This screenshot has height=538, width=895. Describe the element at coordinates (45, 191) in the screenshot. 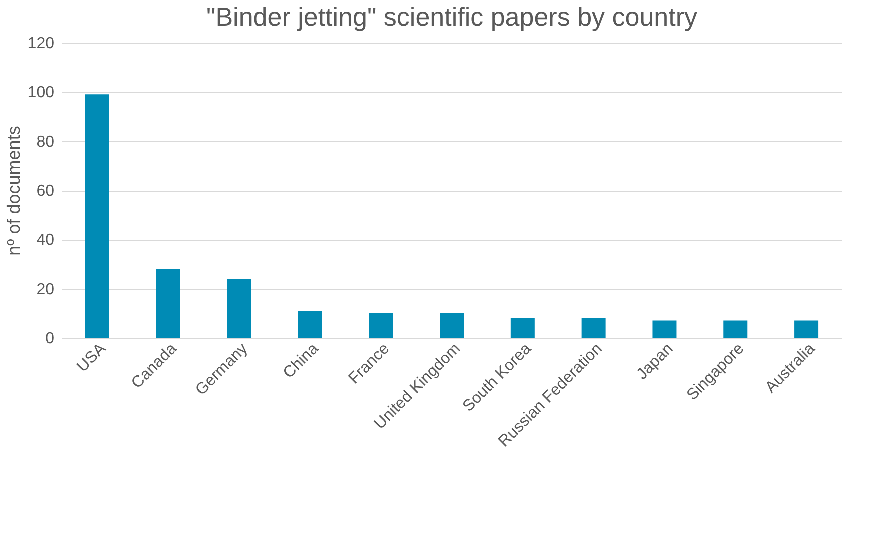

I see `y-tick-label: 60` at that location.